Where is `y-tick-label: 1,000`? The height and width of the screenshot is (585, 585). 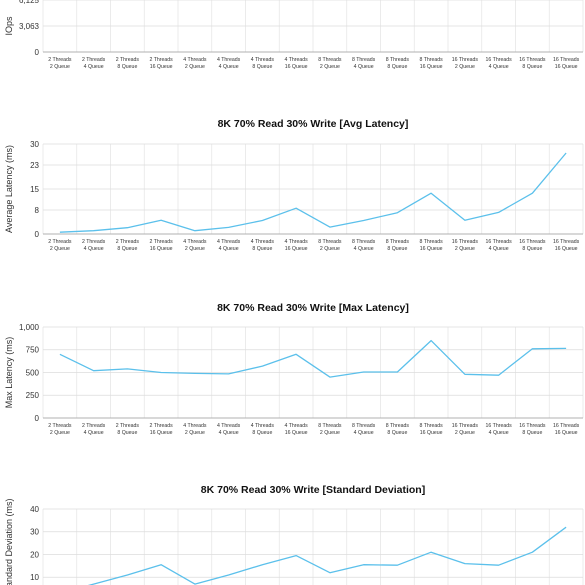 y-tick-label: 1,000 is located at coordinates (29, 327).